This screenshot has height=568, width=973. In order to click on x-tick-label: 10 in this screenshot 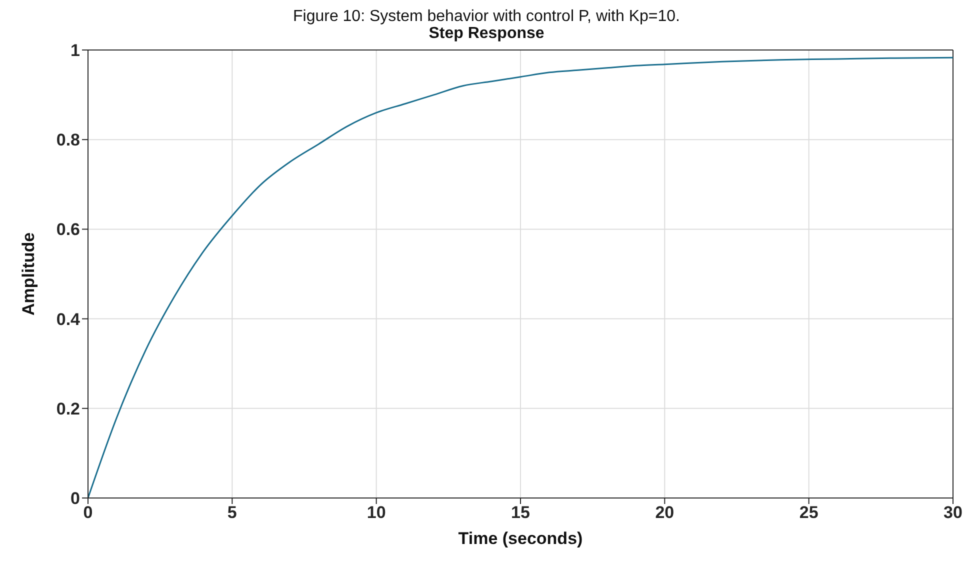, I will do `click(376, 512)`.